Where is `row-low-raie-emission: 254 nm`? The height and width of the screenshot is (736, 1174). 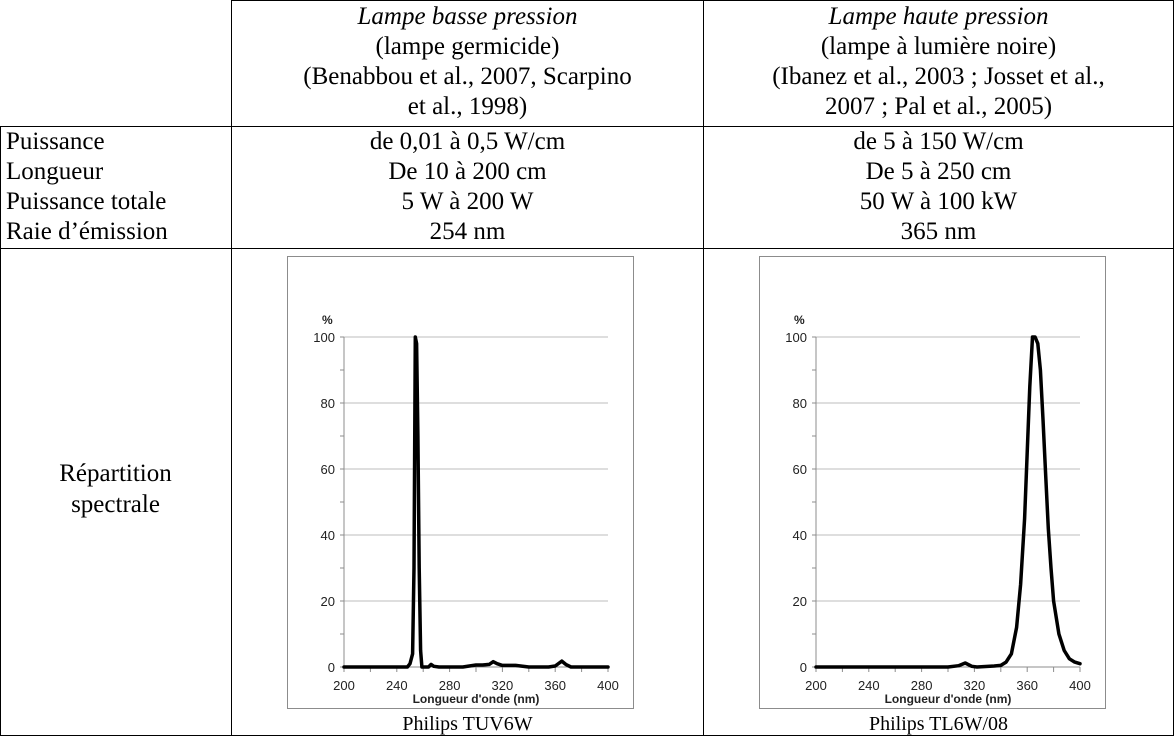
row-low-raie-emission: 254 nm is located at coordinates (467, 231).